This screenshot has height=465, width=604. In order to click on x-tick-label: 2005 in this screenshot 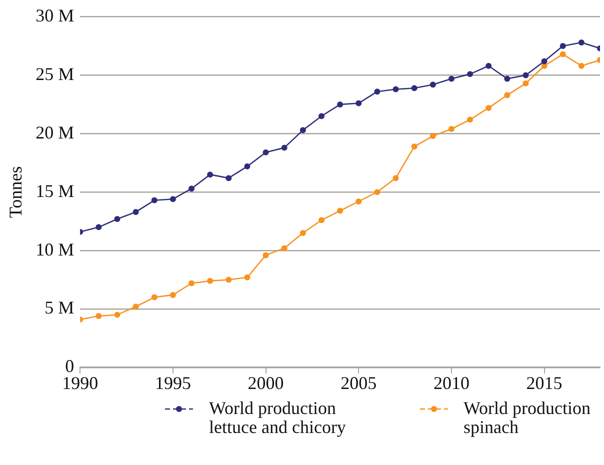, I will do `click(358, 382)`.